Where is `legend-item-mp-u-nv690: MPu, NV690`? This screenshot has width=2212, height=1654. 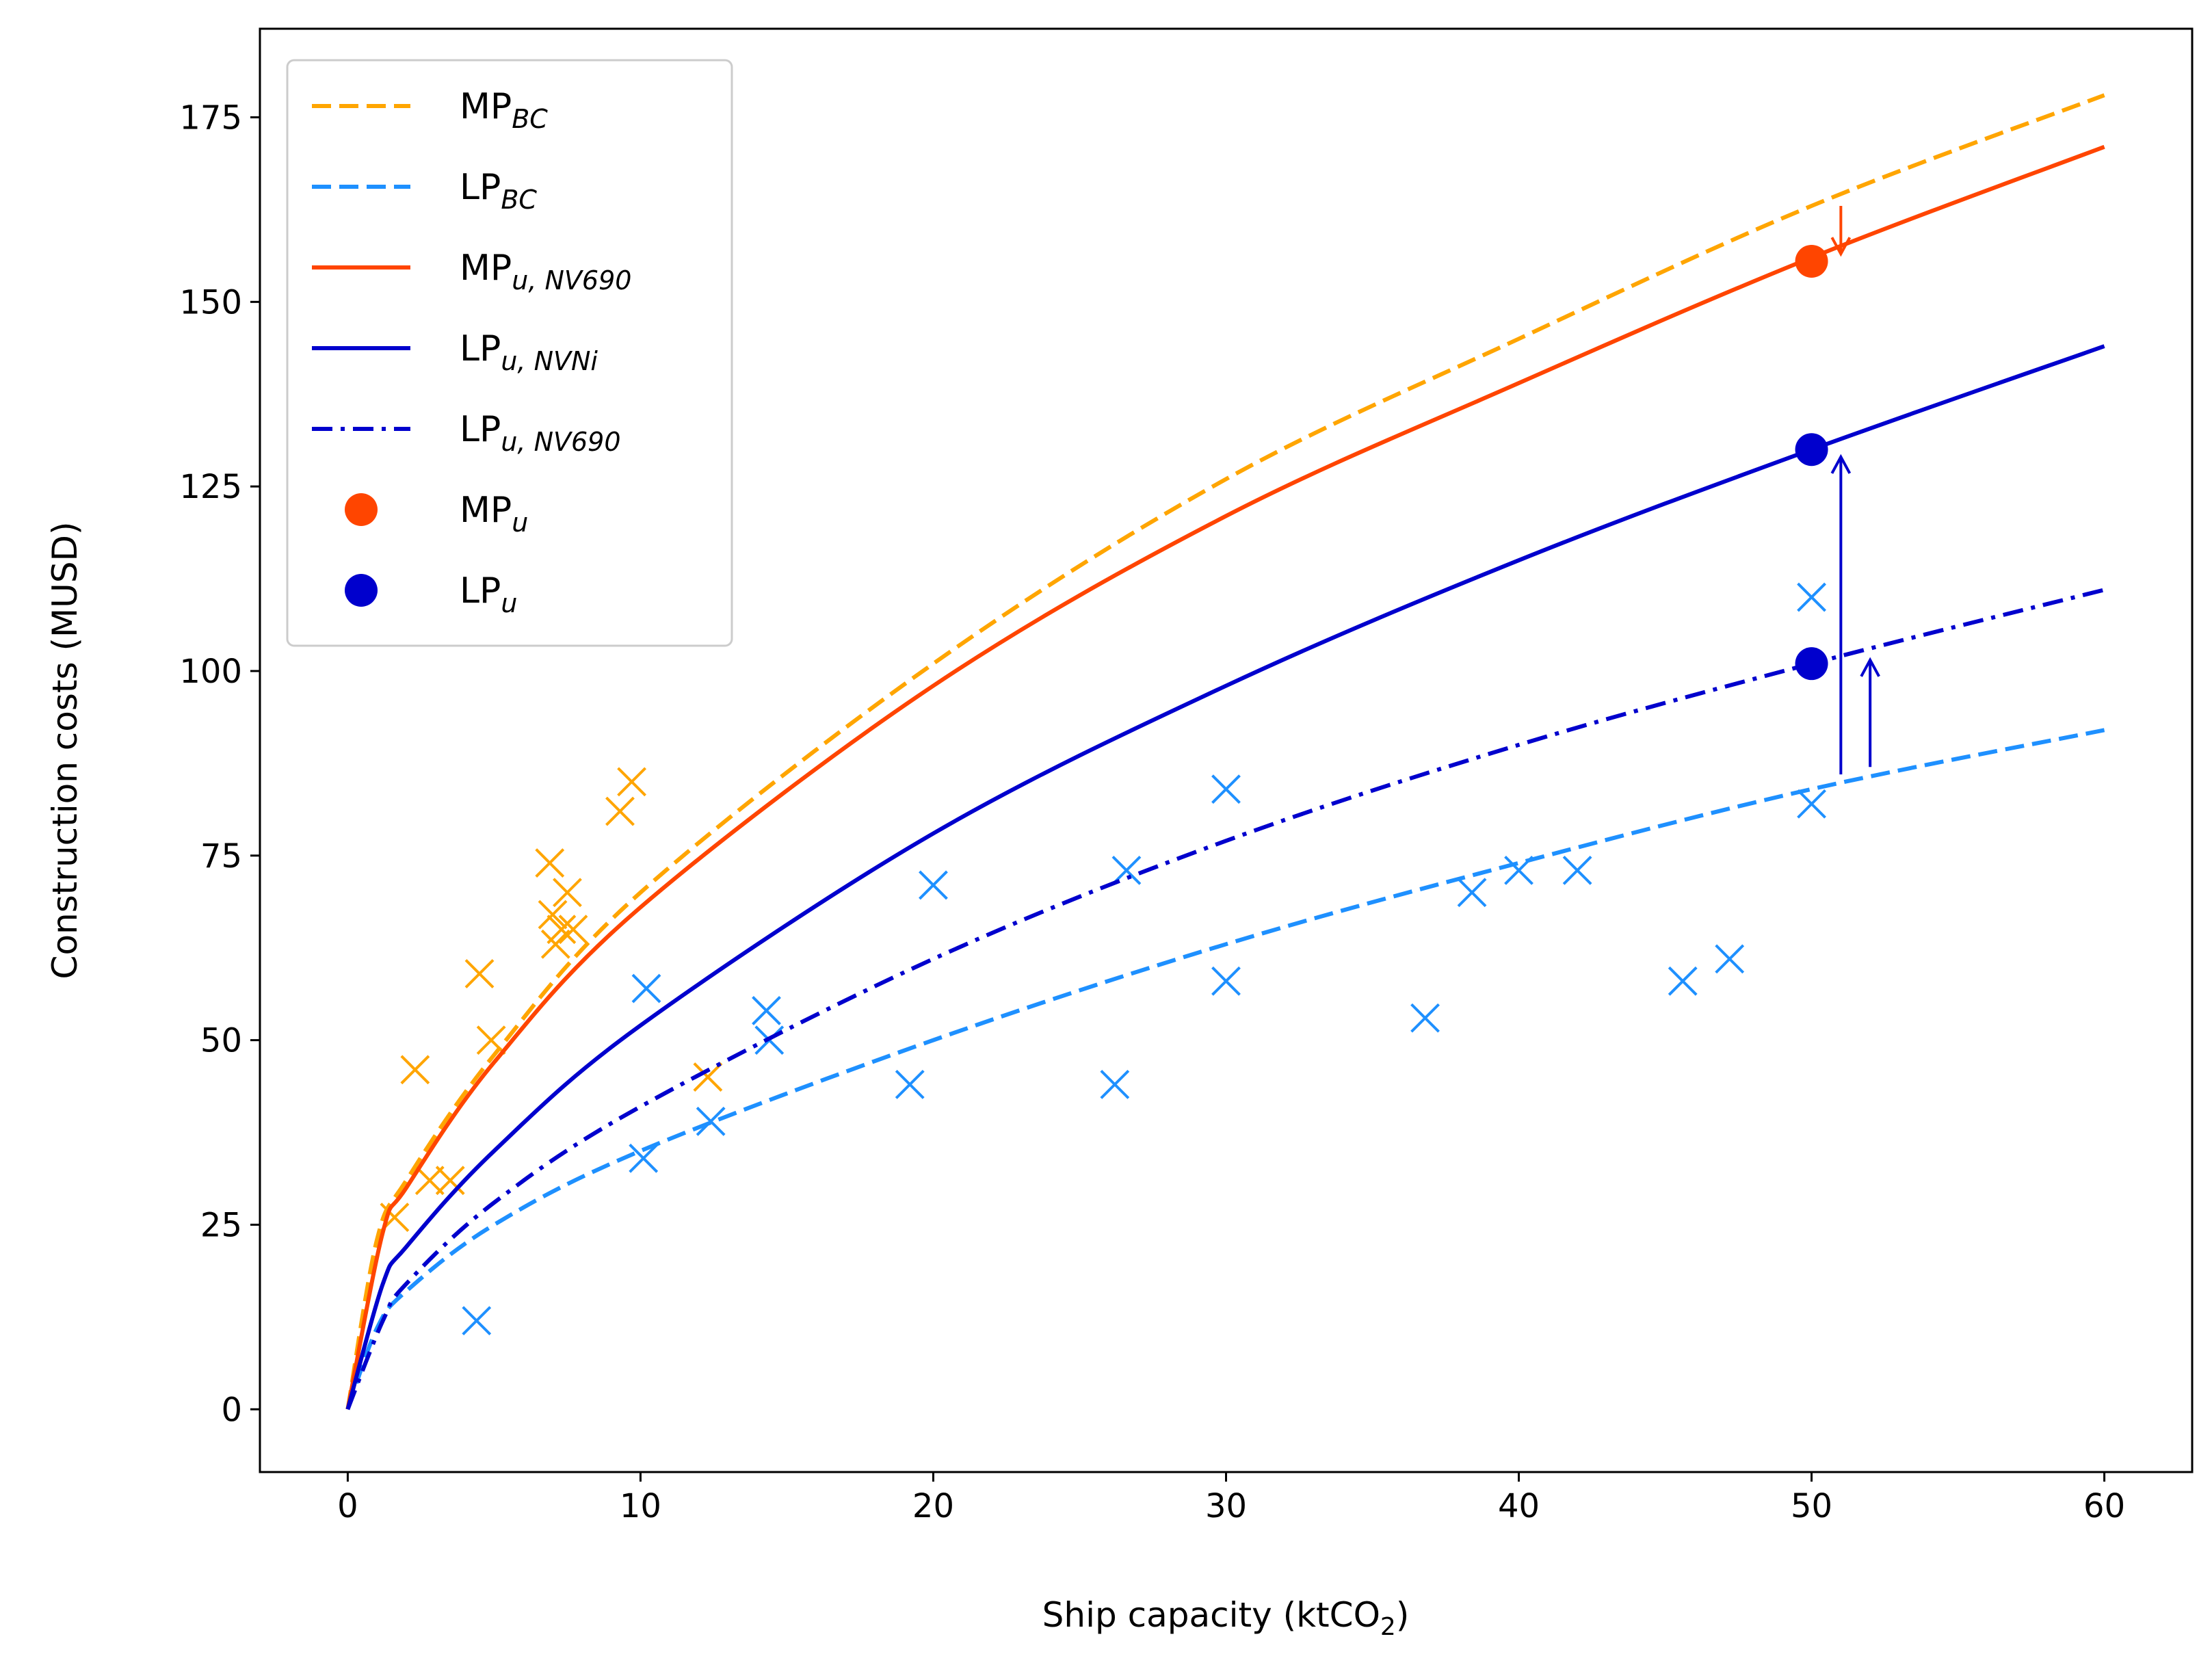
legend-item-mp-u-nv690: MPu, NV690 is located at coordinates (472, 272).